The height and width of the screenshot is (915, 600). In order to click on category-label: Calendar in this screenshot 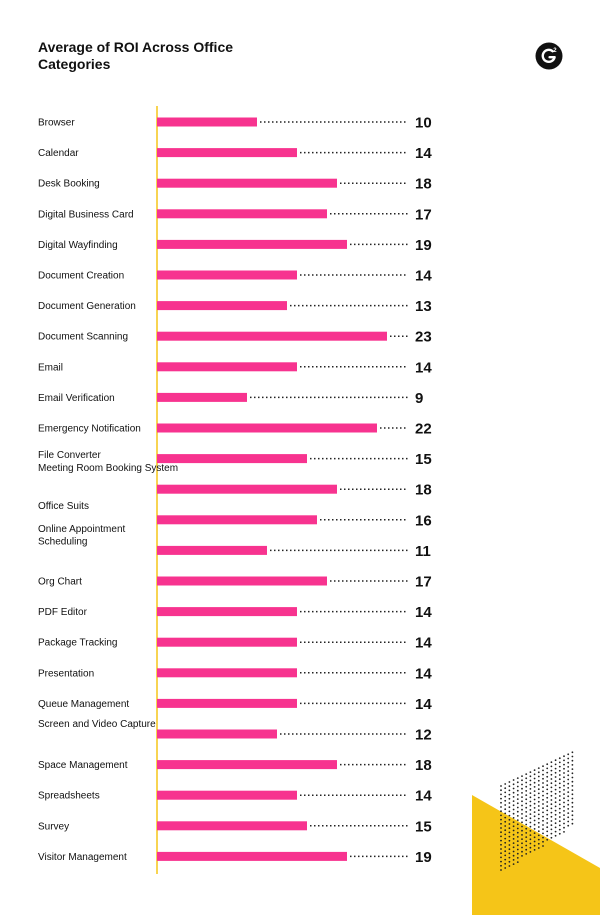, I will do `click(58, 153)`.